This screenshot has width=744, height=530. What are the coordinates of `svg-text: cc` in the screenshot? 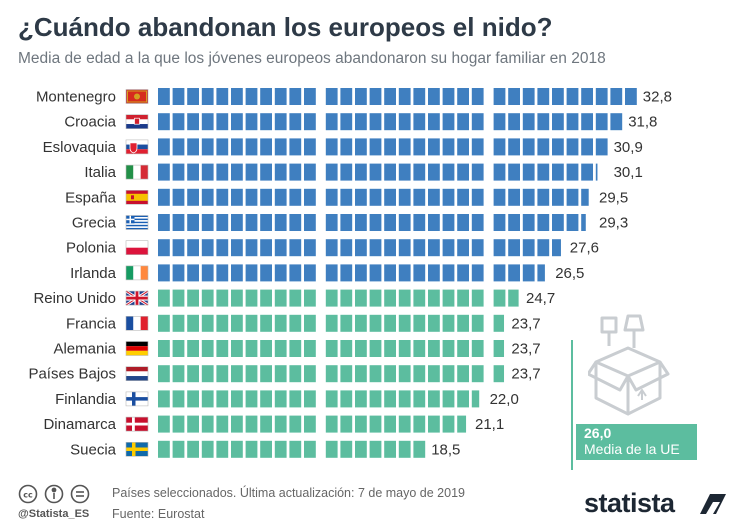 It's located at (28, 495).